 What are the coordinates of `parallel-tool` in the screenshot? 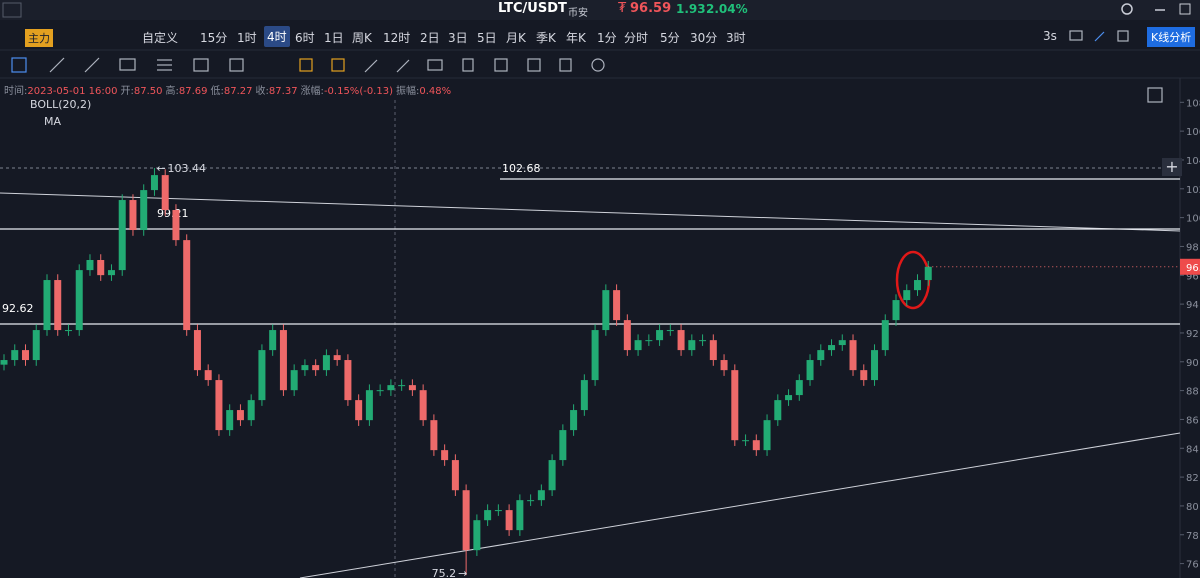 It's located at (92, 65).